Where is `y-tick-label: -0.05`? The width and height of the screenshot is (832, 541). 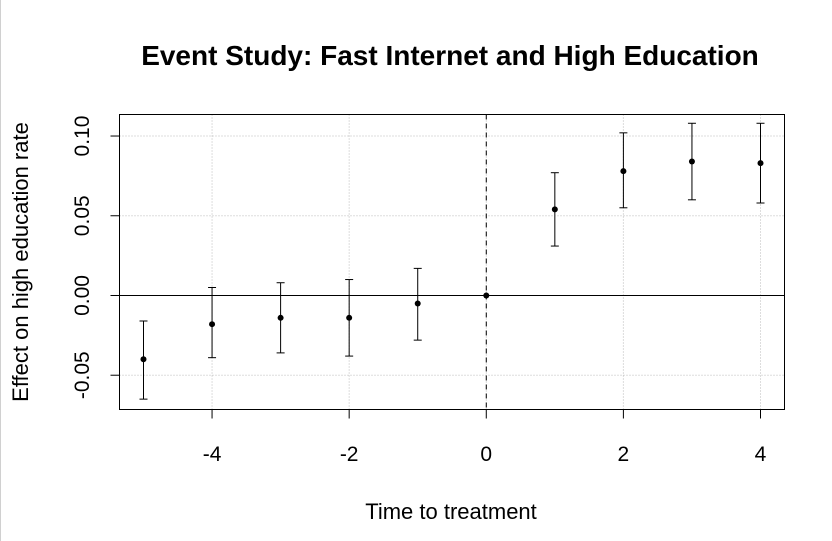
y-tick-label: -0.05 is located at coordinates (82, 375).